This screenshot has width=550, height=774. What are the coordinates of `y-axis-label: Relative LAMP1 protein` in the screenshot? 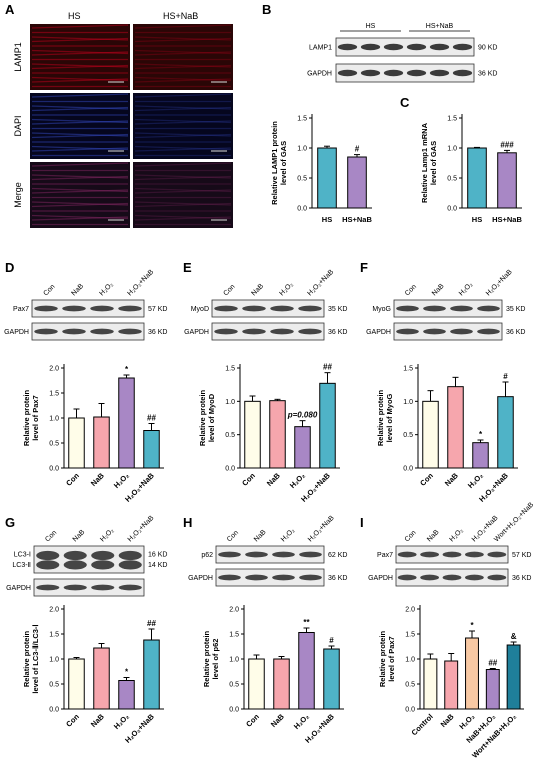 It's located at (274, 163).